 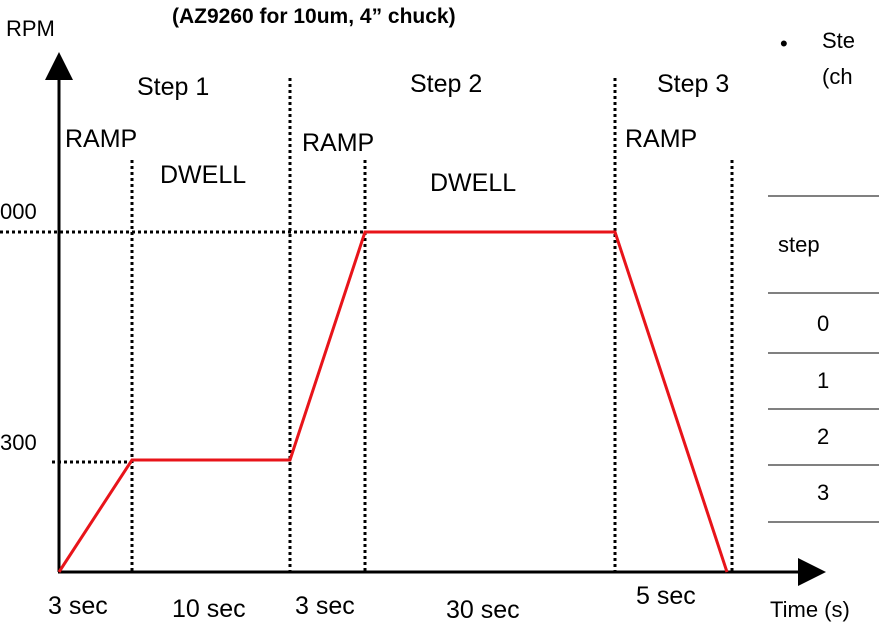 What do you see at coordinates (203, 175) in the screenshot?
I see `dwell1-label: DWELL` at bounding box center [203, 175].